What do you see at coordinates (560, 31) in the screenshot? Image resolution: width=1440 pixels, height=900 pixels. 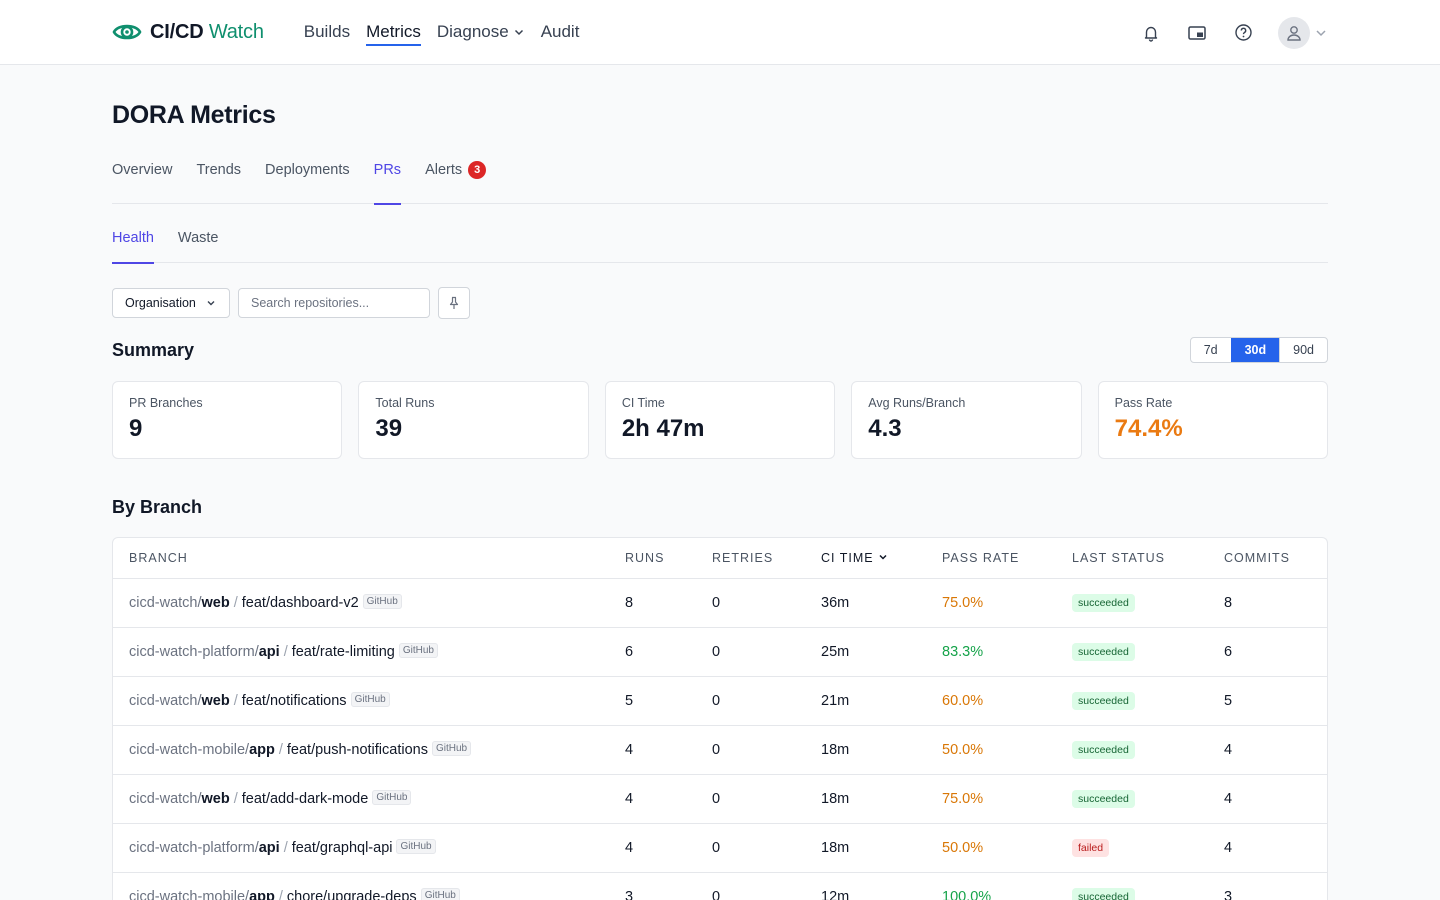 I see `nav-audit: Audit` at bounding box center [560, 31].